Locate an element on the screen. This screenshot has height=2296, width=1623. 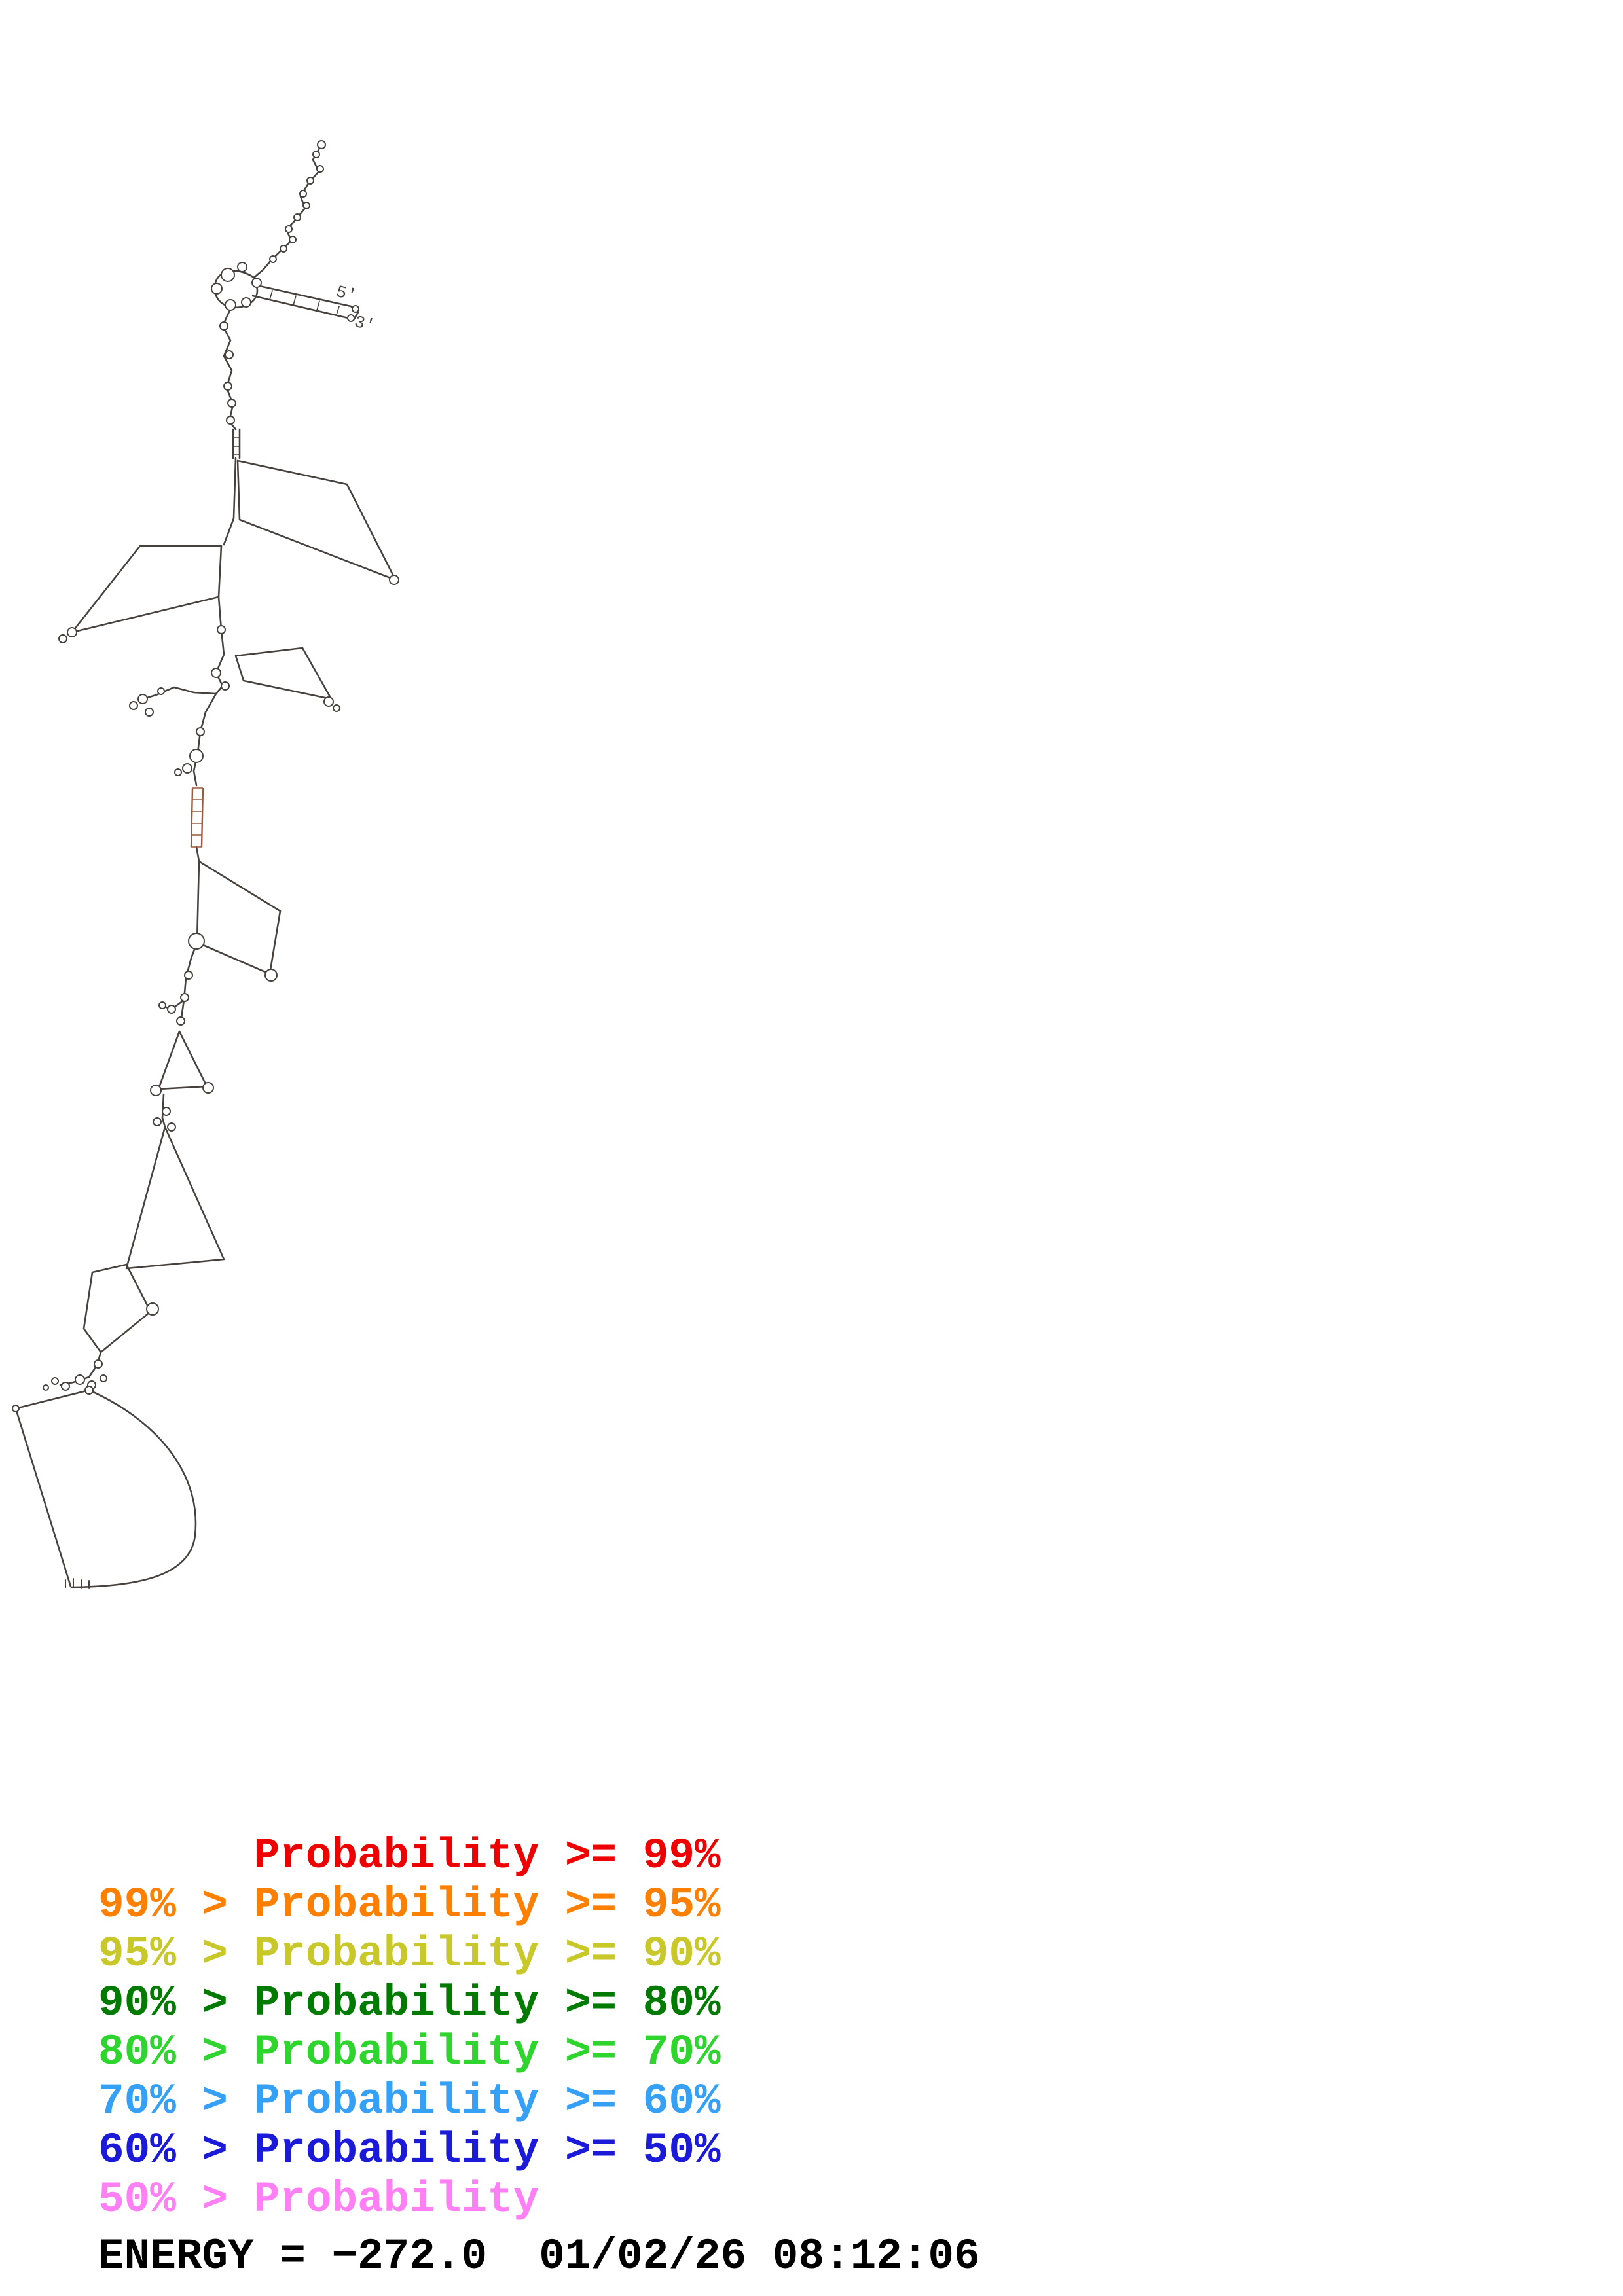
legend-item-90-95: 95% > Probability >= 90% is located at coordinates (409, 1954).